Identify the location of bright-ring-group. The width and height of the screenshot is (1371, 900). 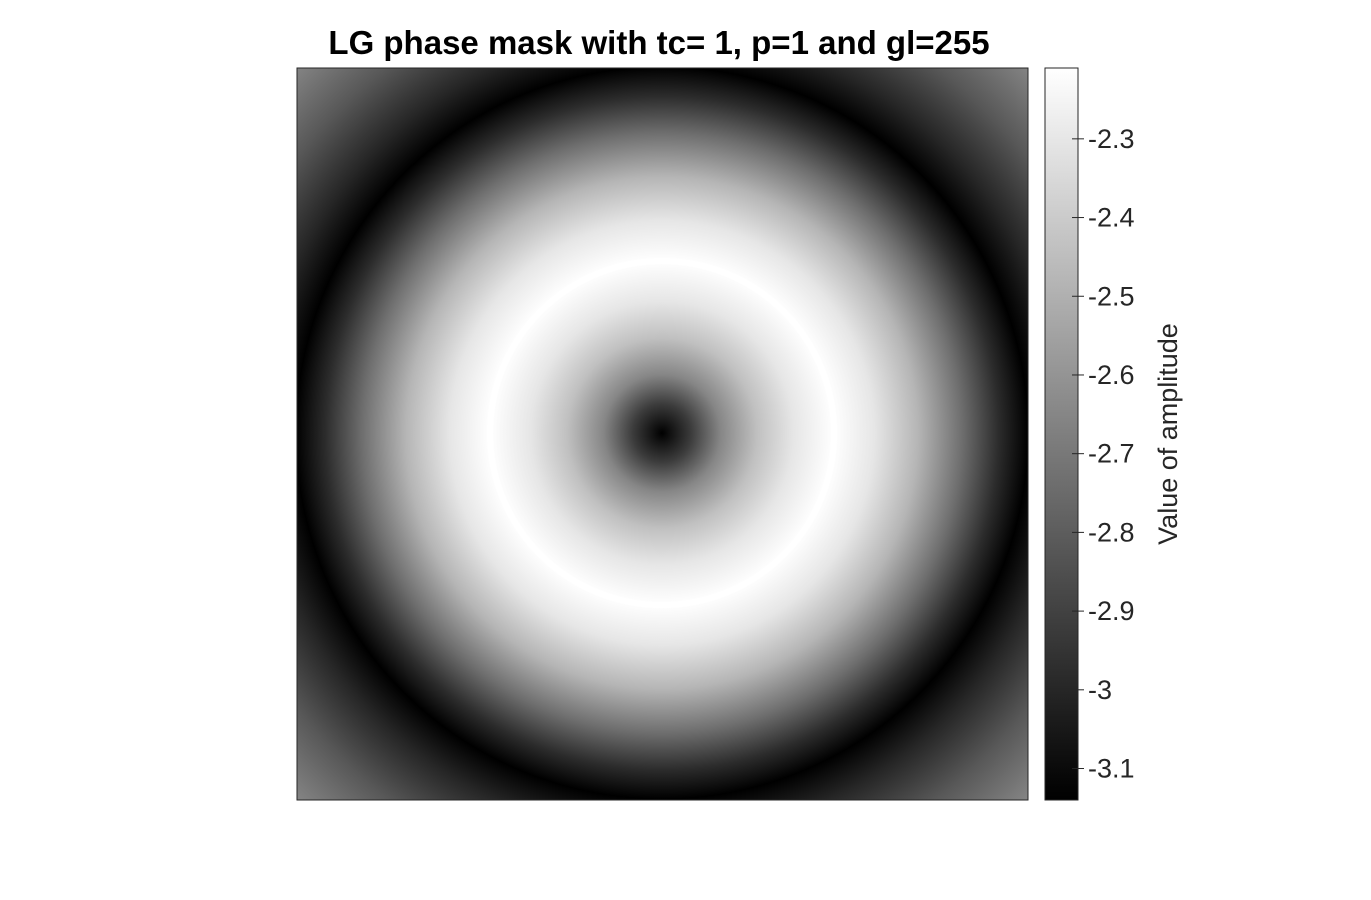
(662, 433).